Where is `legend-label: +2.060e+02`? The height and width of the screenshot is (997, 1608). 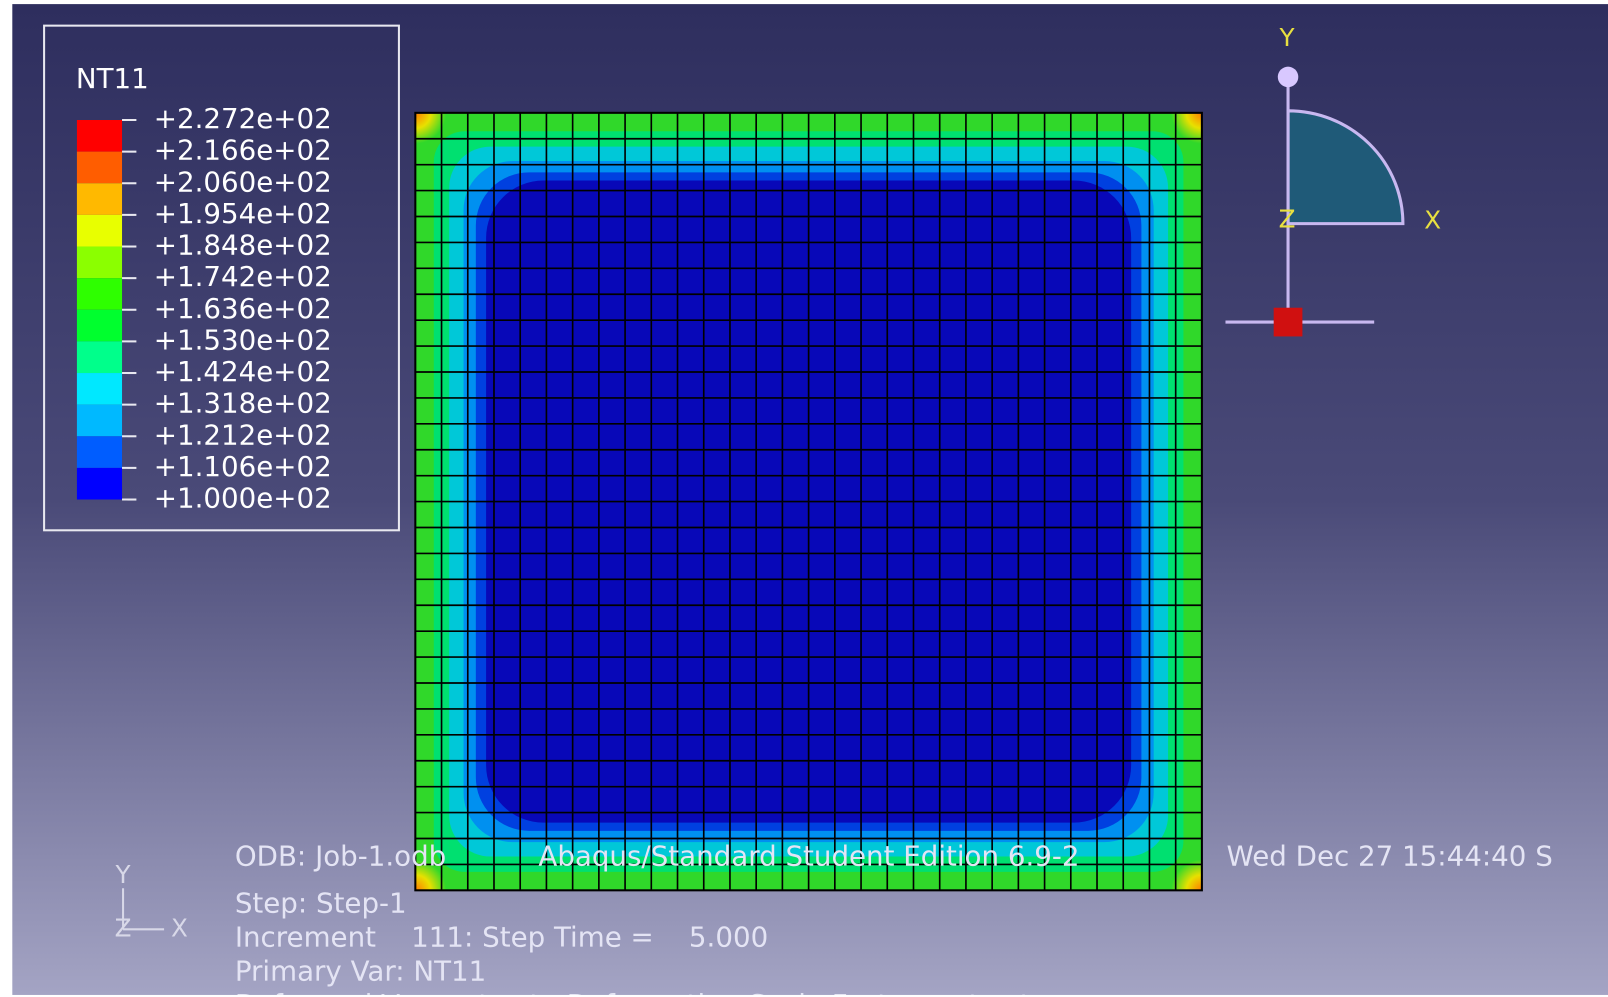
legend-label: +2.060e+02 is located at coordinates (243, 181).